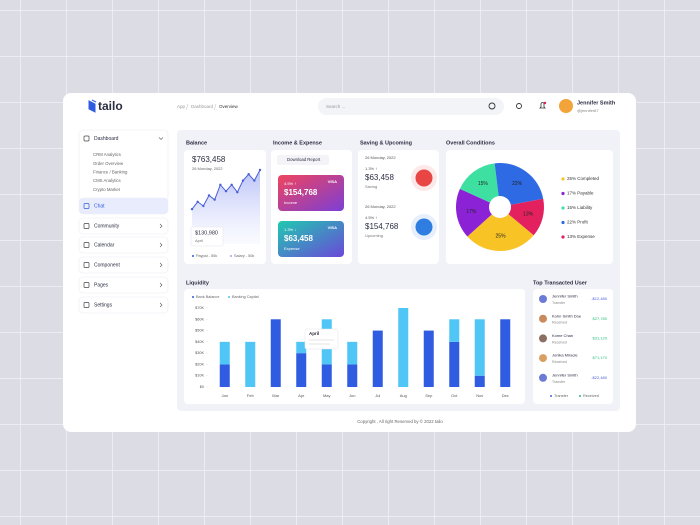 The image size is (700, 525). What do you see at coordinates (107, 180) in the screenshot?
I see `sidebar-subitem: CMS Analytics` at bounding box center [107, 180].